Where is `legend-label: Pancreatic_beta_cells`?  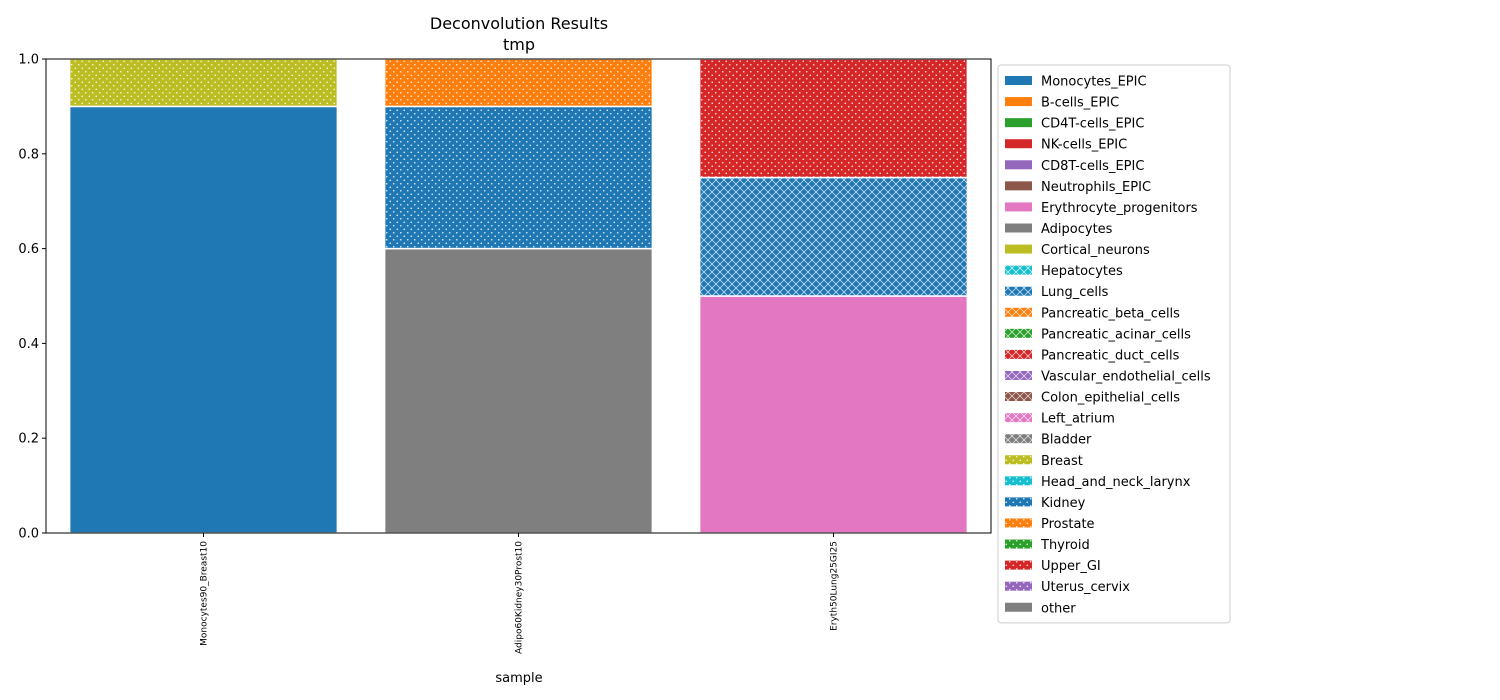
legend-label: Pancreatic_beta_cells is located at coordinates (1110, 313).